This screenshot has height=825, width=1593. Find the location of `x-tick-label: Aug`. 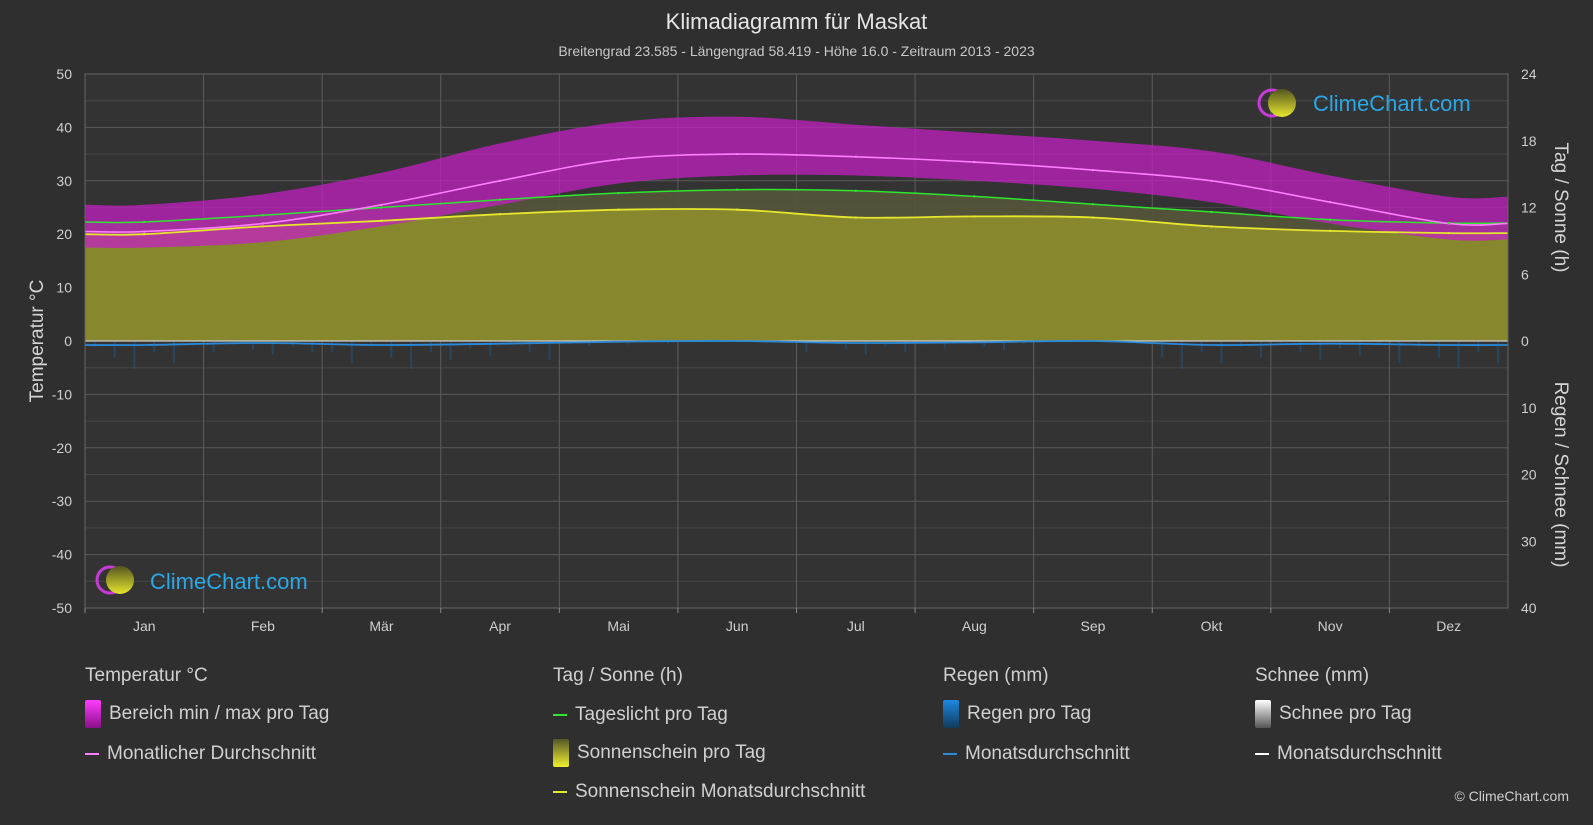

x-tick-label: Aug is located at coordinates (974, 626).